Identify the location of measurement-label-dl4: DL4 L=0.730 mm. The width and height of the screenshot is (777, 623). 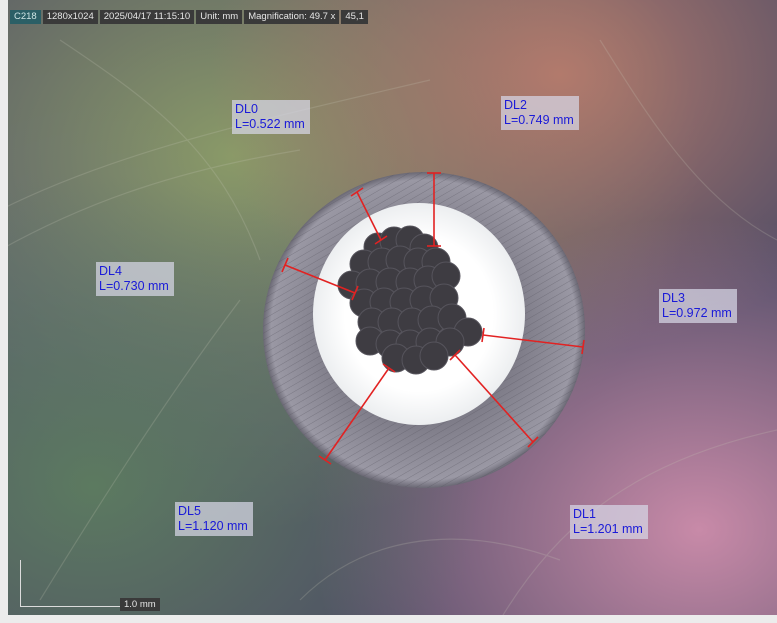
(135, 279).